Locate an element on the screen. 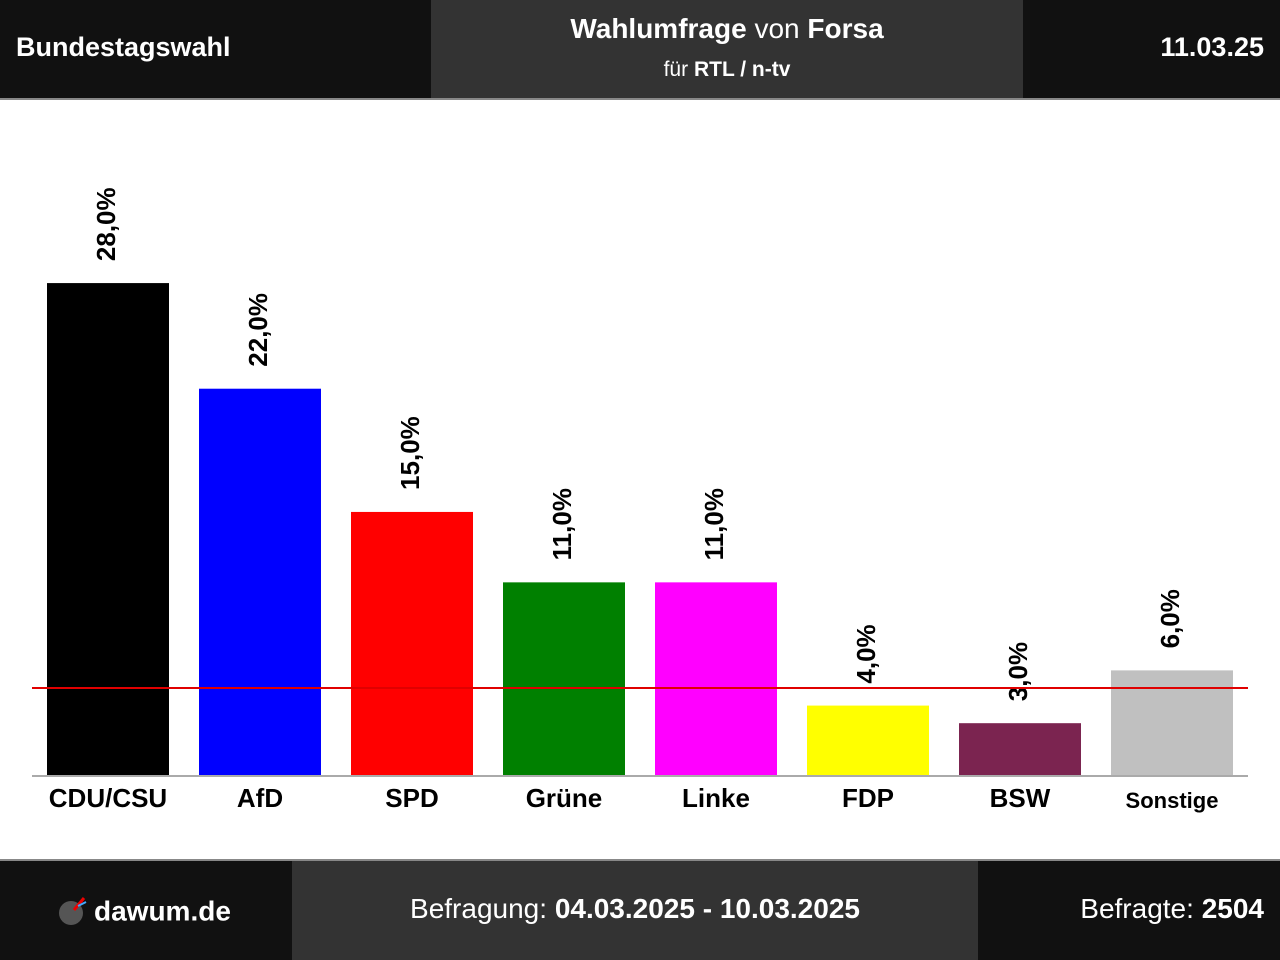 This screenshot has height=960, width=1280. x-tick-label: Linke is located at coordinates (716, 798).